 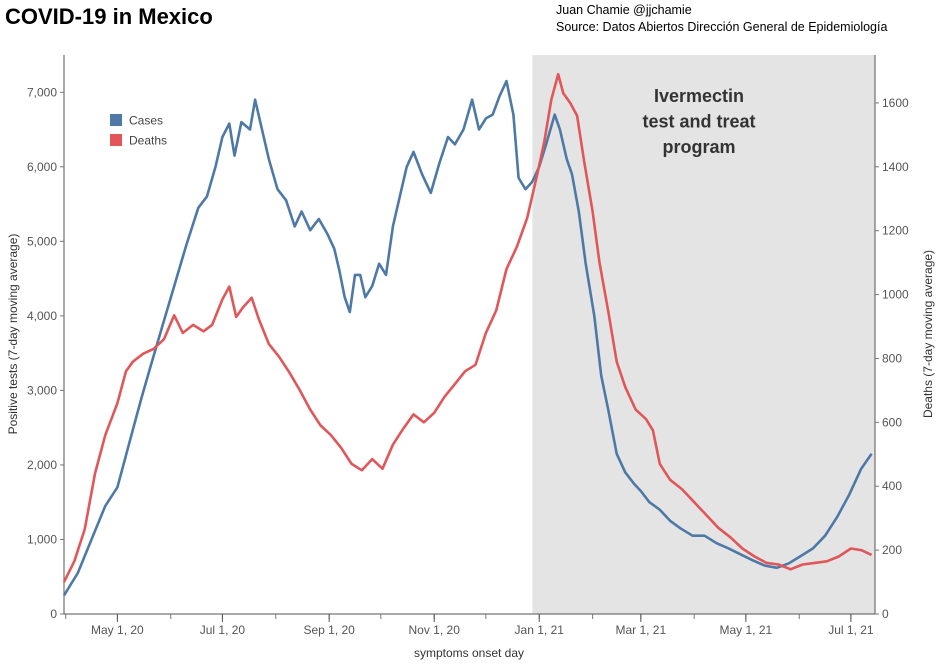 What do you see at coordinates (42, 167) in the screenshot?
I see `y-left-tick-label: 6,000` at bounding box center [42, 167].